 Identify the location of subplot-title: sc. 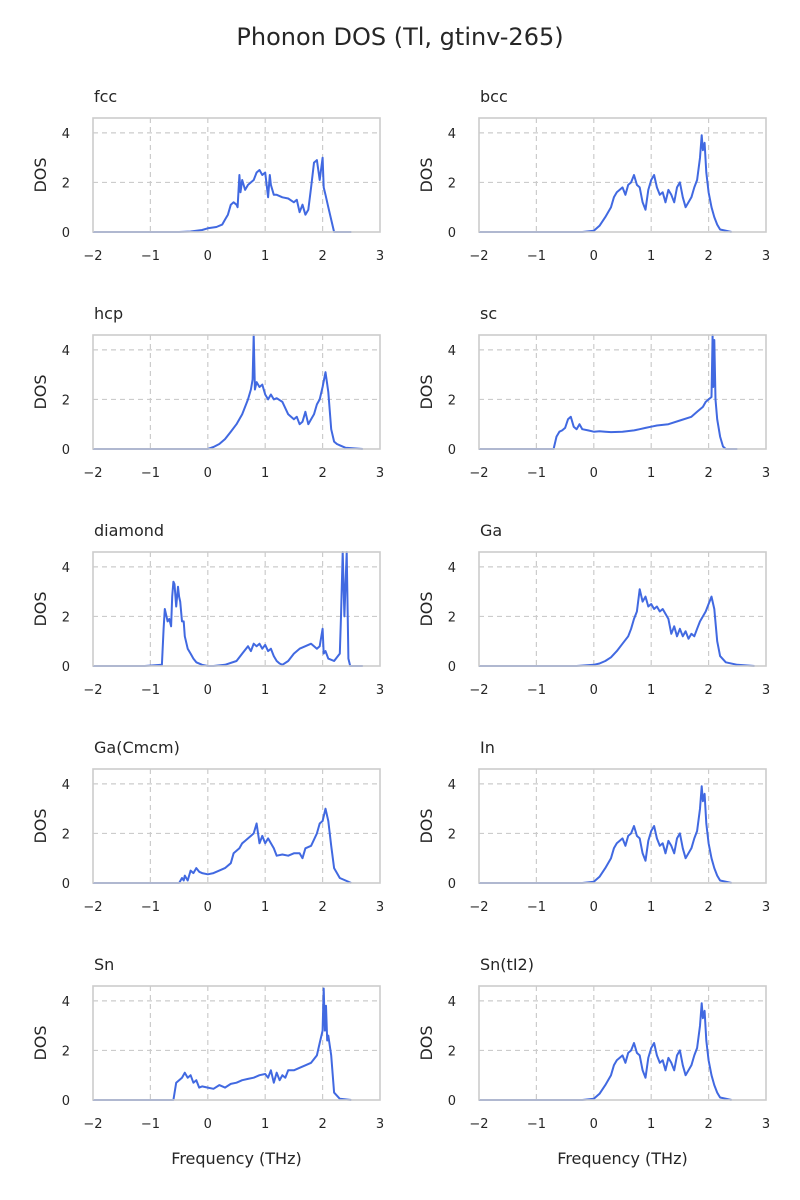
(488, 313).